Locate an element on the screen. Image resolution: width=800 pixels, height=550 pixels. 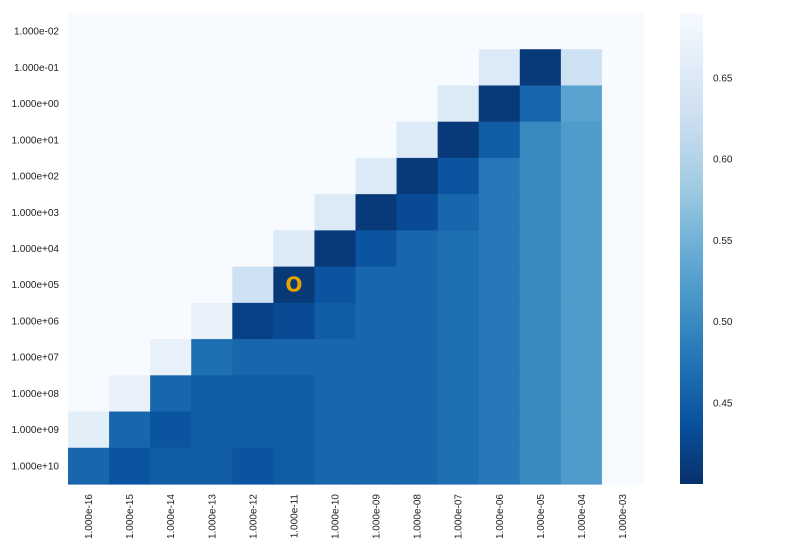
x-tick-label: 1.000e-08 is located at coordinates (418, 516).